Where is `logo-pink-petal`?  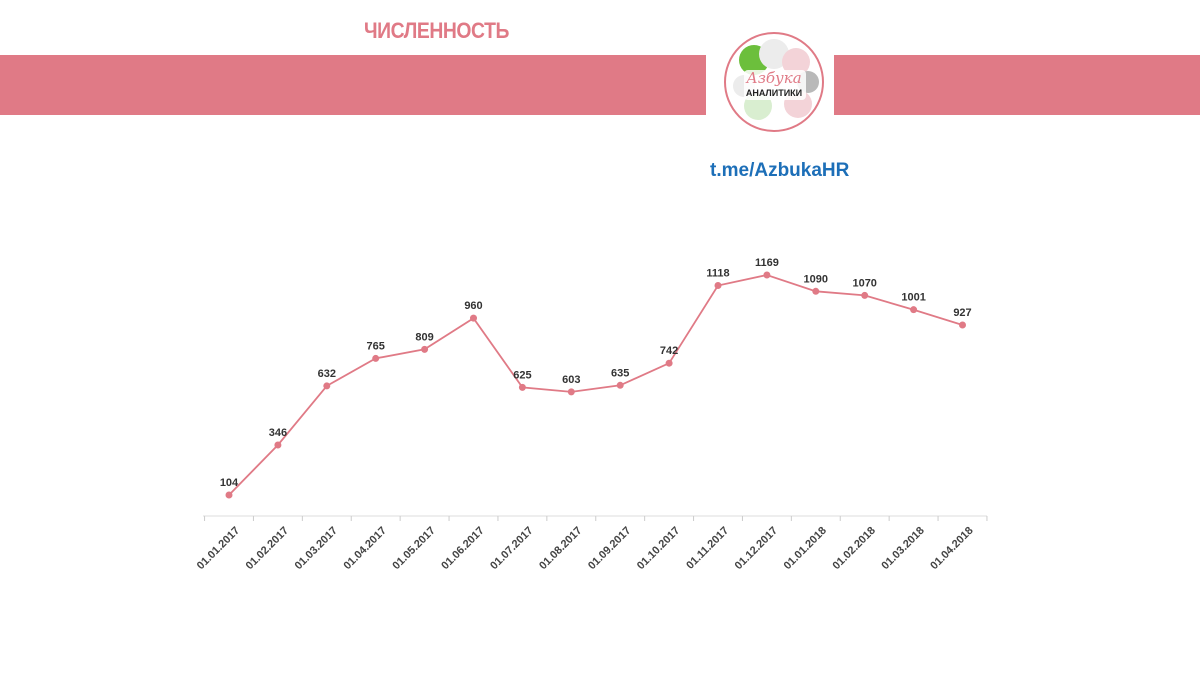 logo-pink-petal is located at coordinates (796, 62).